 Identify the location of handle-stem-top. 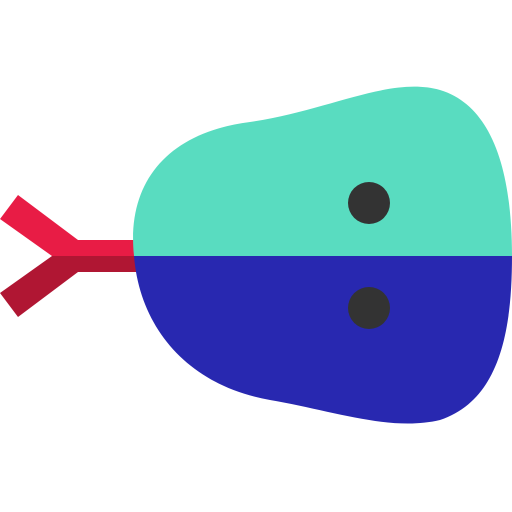
(105, 248).